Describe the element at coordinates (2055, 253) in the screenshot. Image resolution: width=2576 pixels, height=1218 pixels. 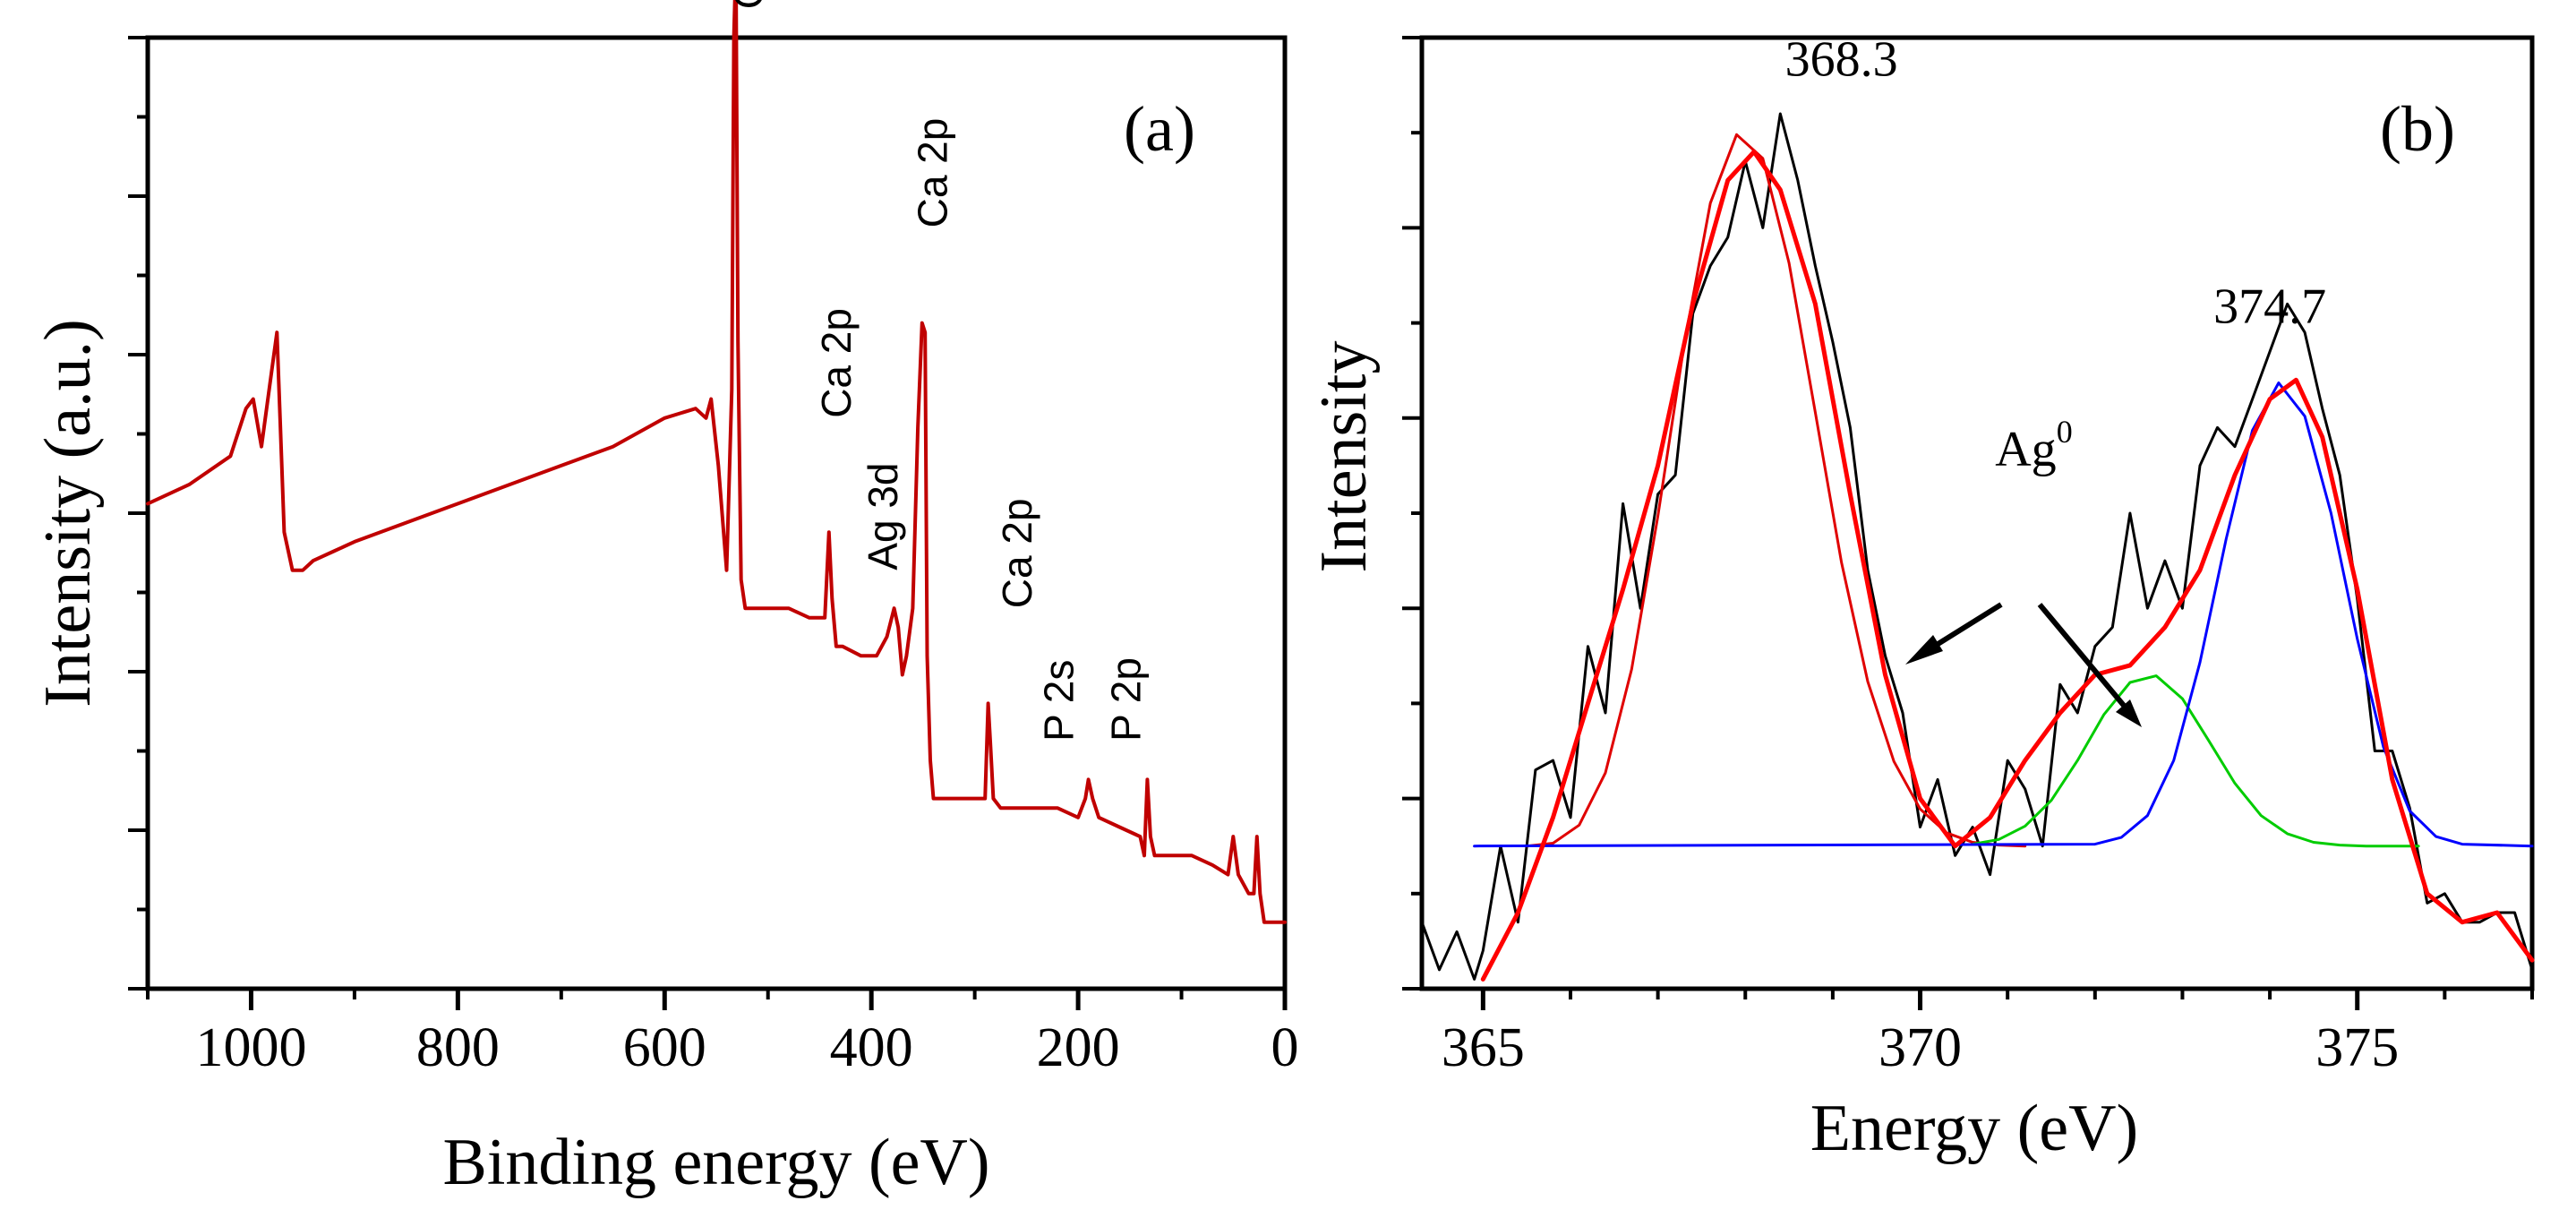
I see `annotations-b: 368.3 374.7 Ag0` at that location.